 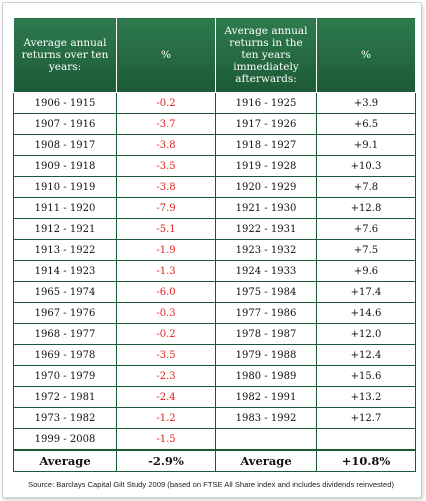 What do you see at coordinates (366, 145) in the screenshot?
I see `after-percent-cell: +9.1` at bounding box center [366, 145].